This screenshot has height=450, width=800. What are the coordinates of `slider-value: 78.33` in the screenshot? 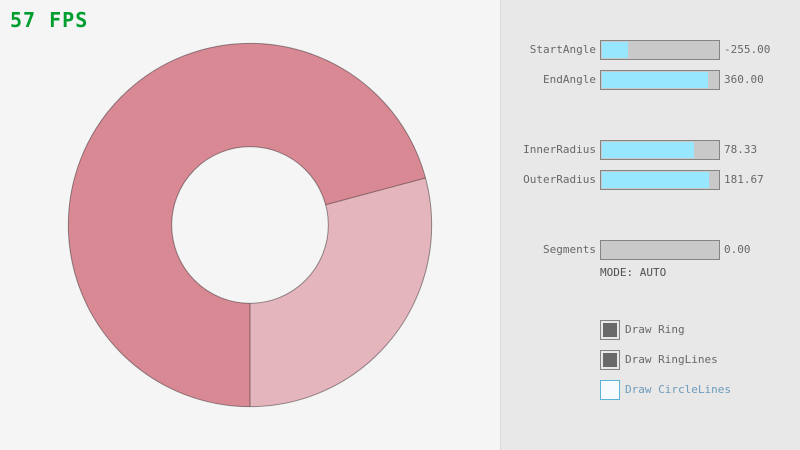 It's located at (741, 149).